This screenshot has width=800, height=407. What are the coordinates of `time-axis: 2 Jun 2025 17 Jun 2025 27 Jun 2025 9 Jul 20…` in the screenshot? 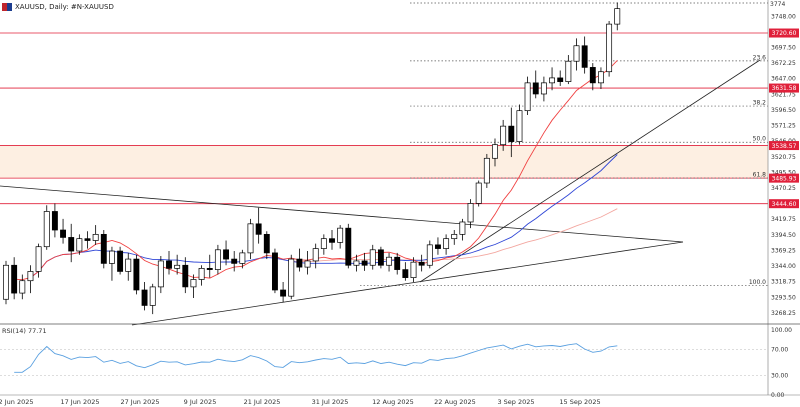 It's located at (300, 402).